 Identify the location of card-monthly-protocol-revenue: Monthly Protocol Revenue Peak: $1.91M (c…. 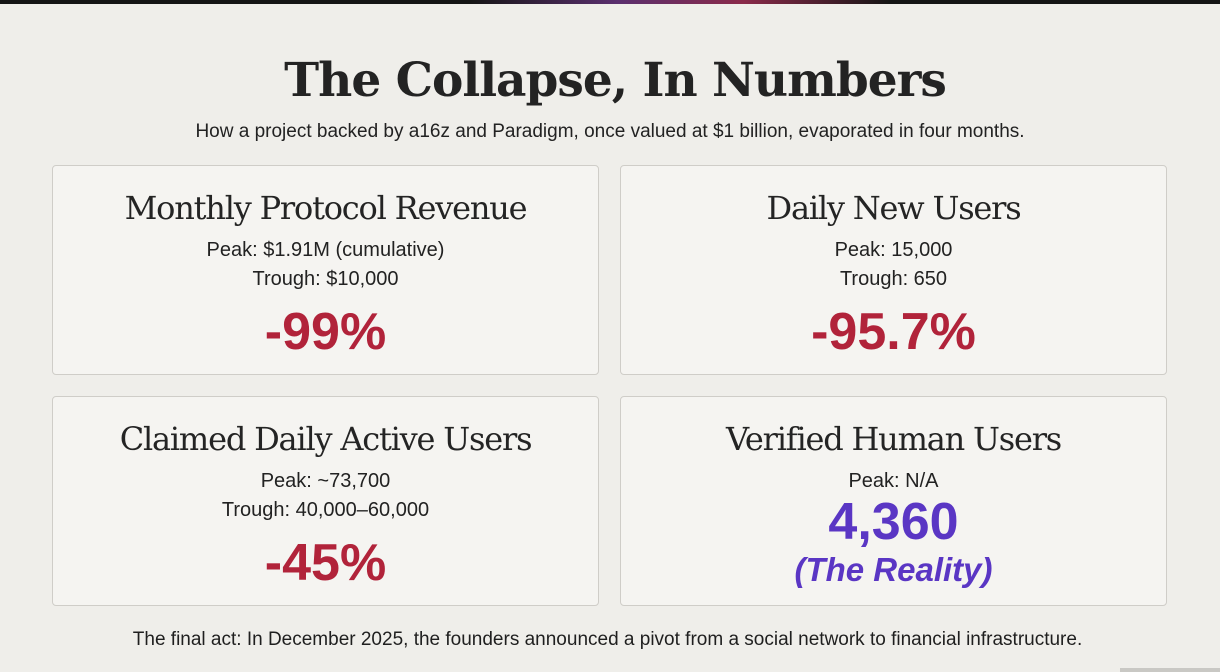
(325, 270).